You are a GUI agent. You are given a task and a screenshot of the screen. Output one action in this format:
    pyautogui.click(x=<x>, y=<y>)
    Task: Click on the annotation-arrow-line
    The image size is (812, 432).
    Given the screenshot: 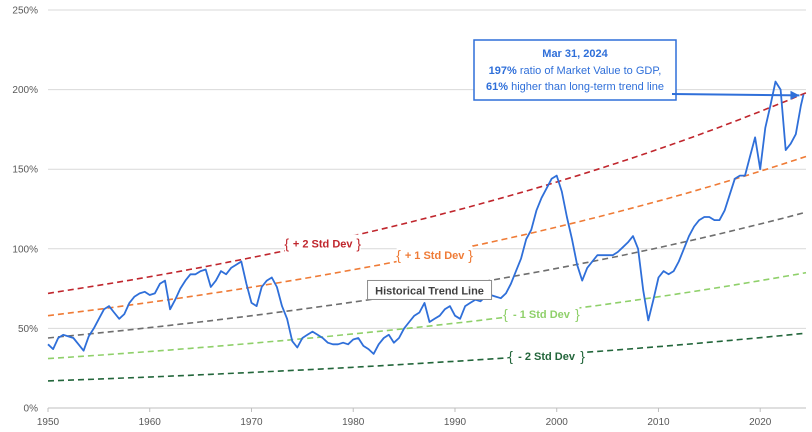 What is the action you would take?
    pyautogui.click(x=735, y=95)
    